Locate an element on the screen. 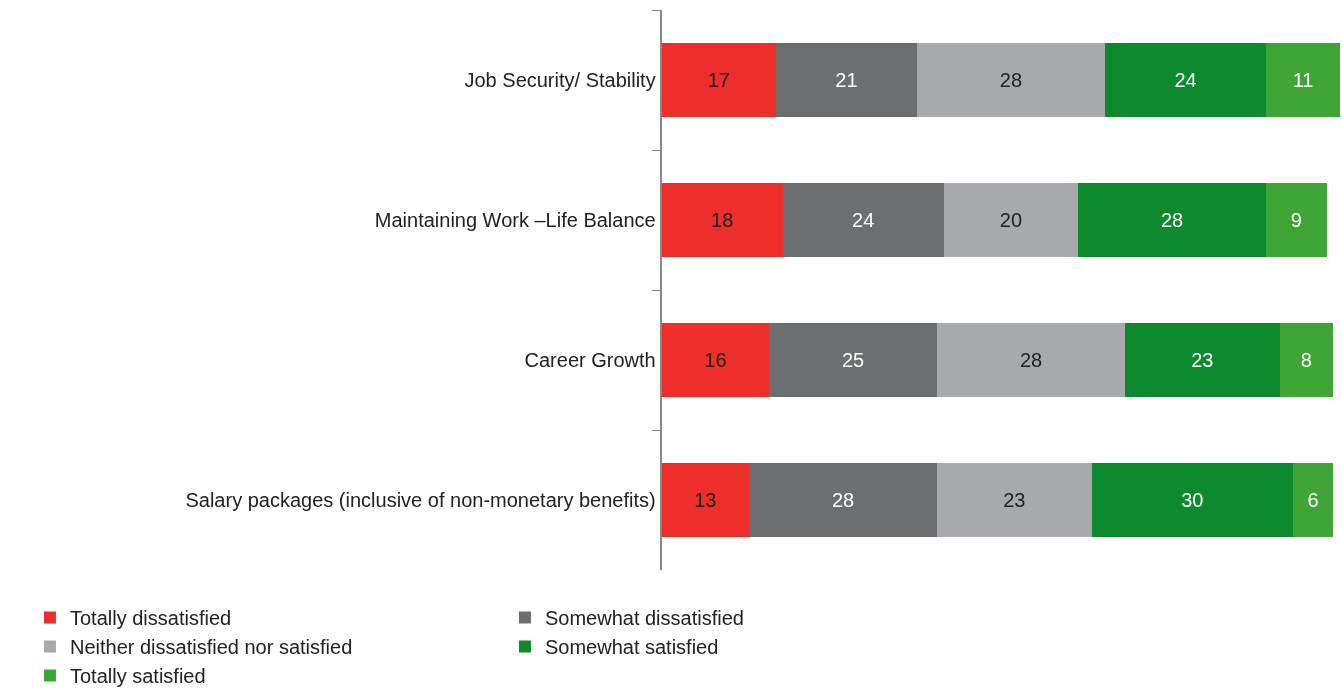 This screenshot has height=697, width=1342. legend-label: Totally satisfied is located at coordinates (137, 676).